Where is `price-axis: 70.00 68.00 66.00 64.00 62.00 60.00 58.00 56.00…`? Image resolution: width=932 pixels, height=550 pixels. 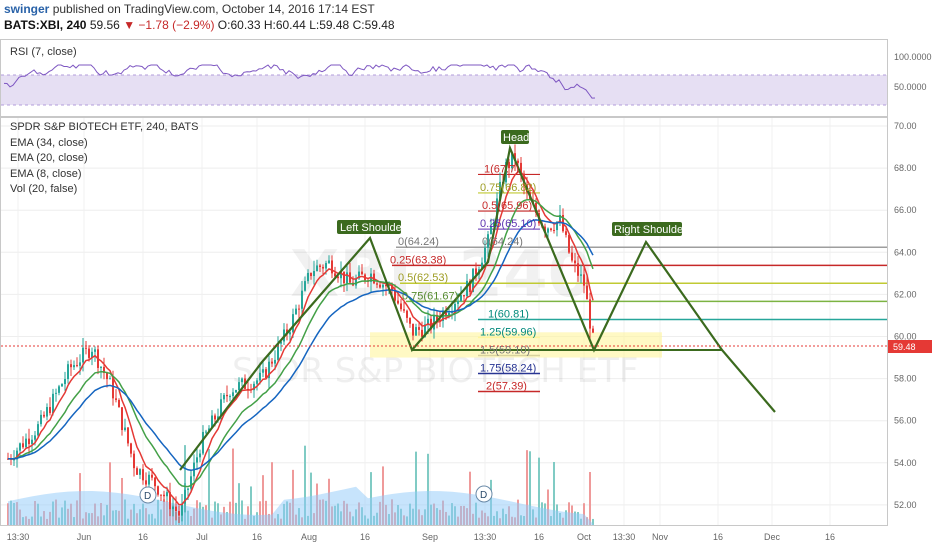 price-axis: 70.00 68.00 66.00 64.00 62.00 60.00 58.00 56.00… is located at coordinates (905, 315).